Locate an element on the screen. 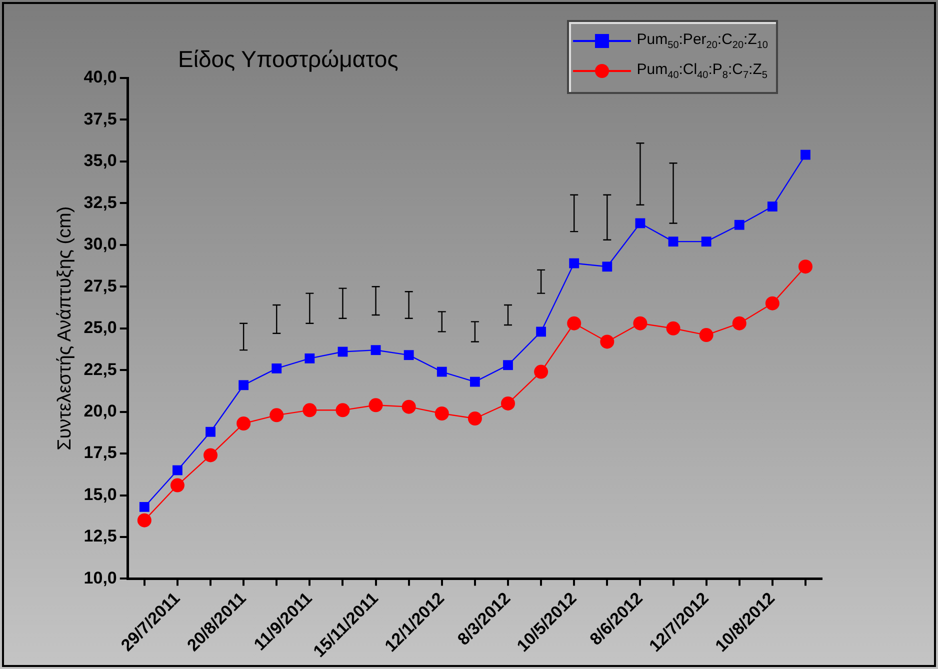 The height and width of the screenshot is (669, 938). y-tick-label: 37,5 is located at coordinates (100, 118).